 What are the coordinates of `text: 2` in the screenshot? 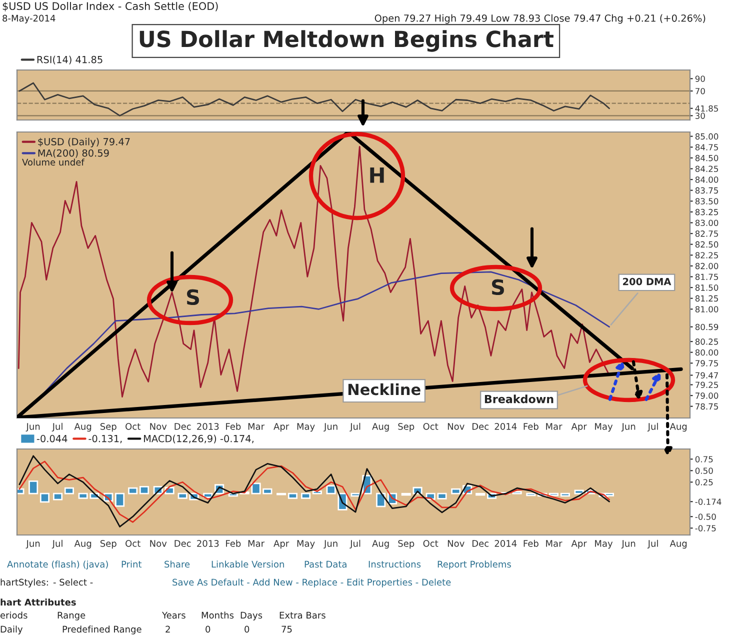 It's located at (168, 629).